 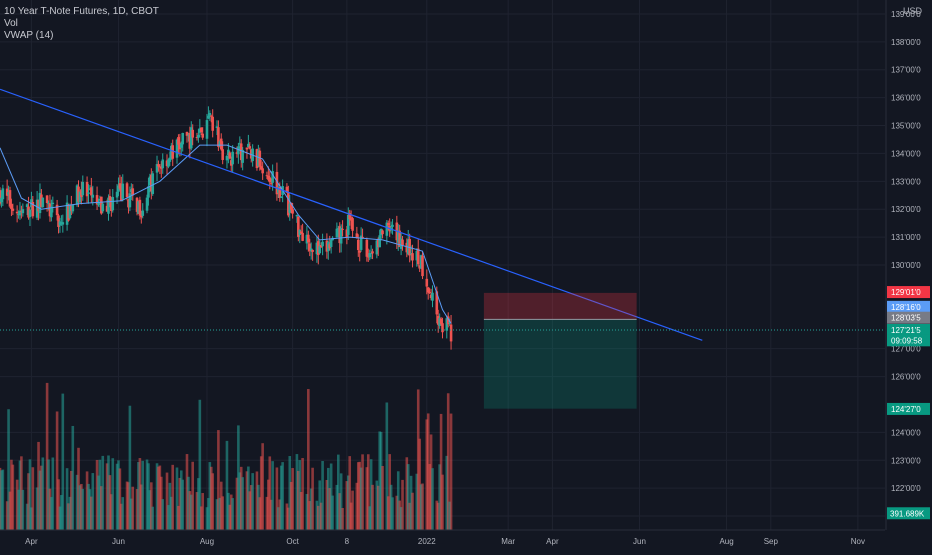 I want to click on price-axis-tick-label: 137'00'0, so click(x=906, y=70).